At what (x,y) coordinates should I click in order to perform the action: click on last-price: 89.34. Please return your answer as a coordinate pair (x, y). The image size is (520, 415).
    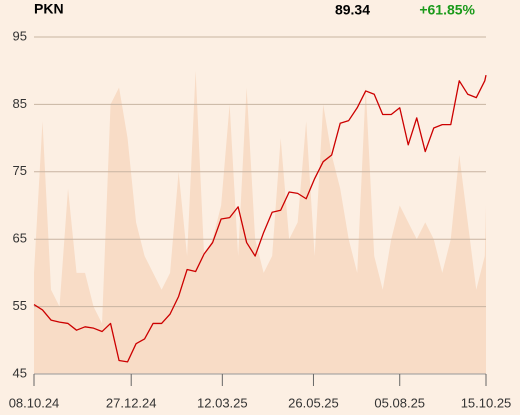
    Looking at the image, I should click on (352, 10).